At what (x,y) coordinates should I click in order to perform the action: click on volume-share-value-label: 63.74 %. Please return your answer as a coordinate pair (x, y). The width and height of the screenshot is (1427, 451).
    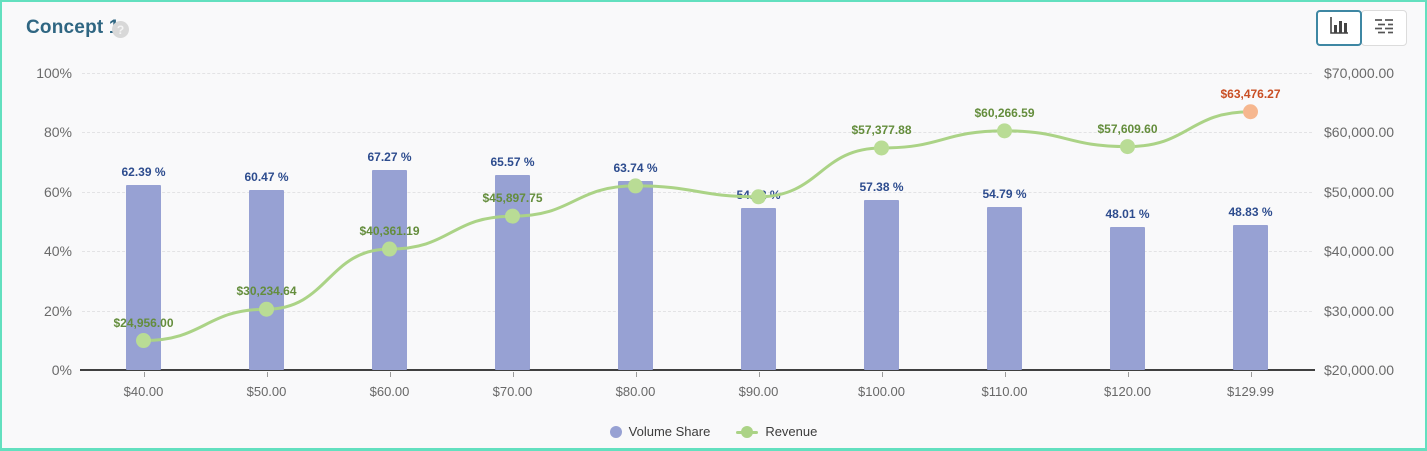
    Looking at the image, I should click on (635, 167).